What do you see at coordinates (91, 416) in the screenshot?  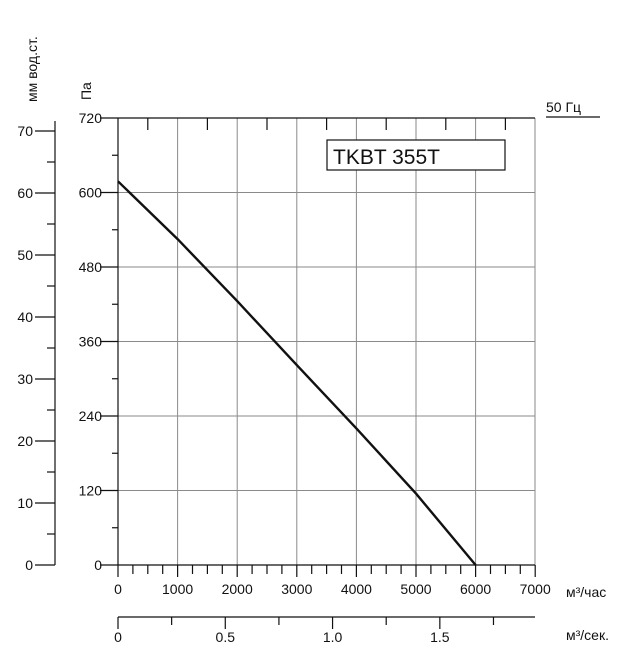 I see `pa-tick-label: 240` at bounding box center [91, 416].